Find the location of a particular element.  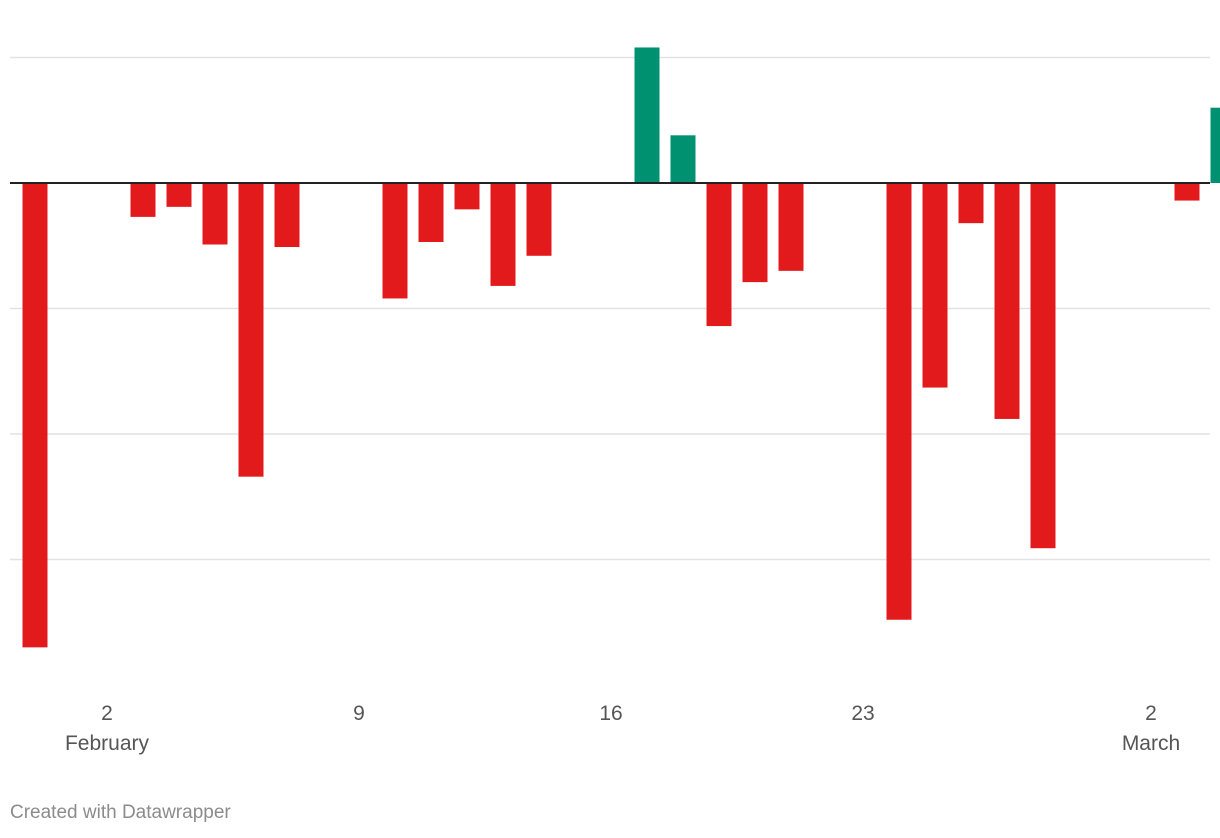

x-axis-ticks: 2 February 9 16 23 2 March is located at coordinates (622, 728).